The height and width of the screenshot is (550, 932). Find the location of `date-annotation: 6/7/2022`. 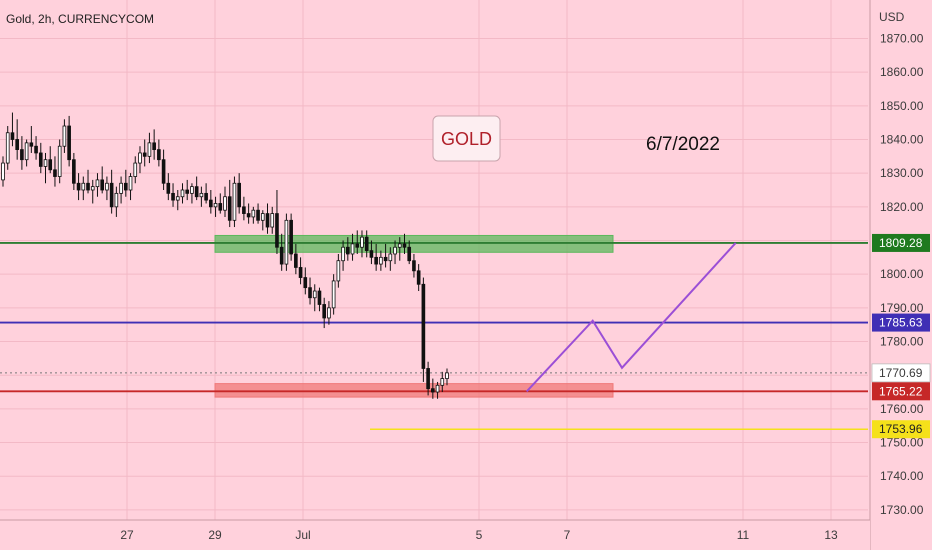

date-annotation: 6/7/2022 is located at coordinates (683, 144).